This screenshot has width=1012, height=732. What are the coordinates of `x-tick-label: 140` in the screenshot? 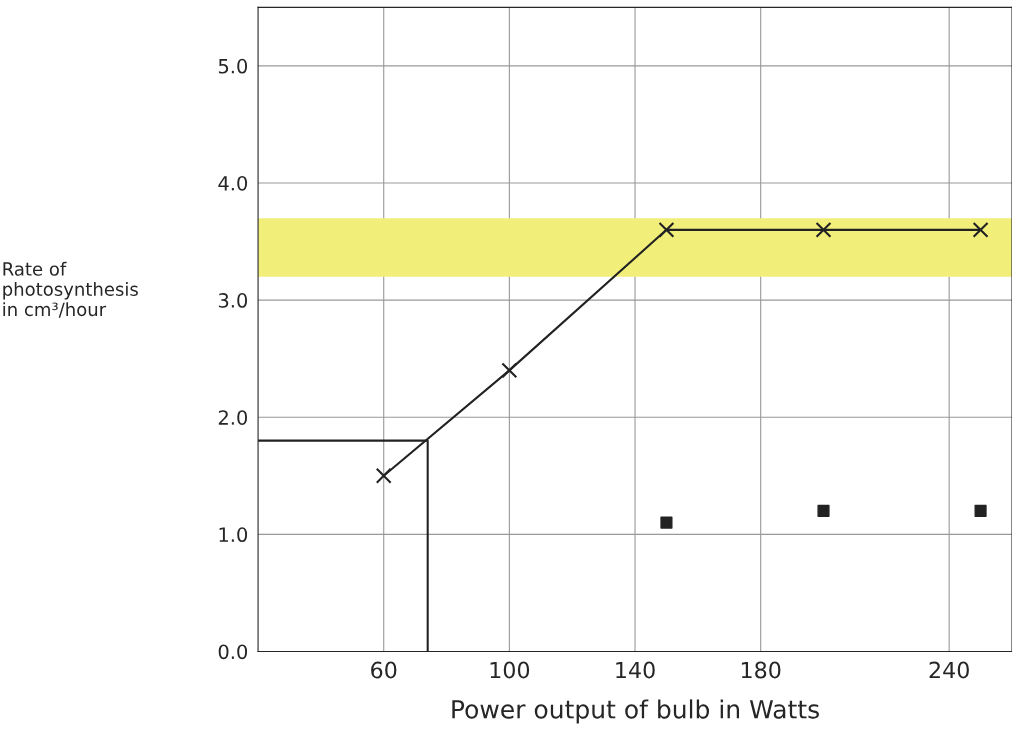 It's located at (635, 670).